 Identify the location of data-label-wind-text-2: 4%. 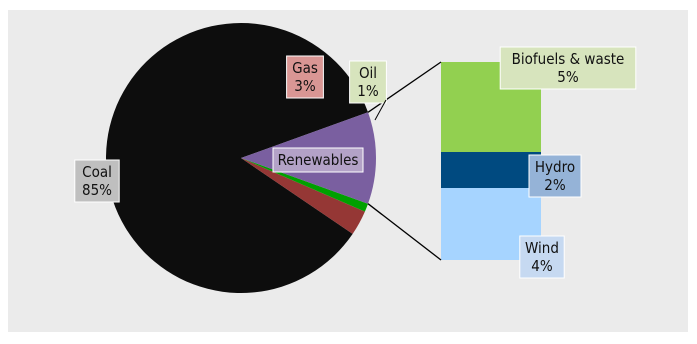
(542, 266).